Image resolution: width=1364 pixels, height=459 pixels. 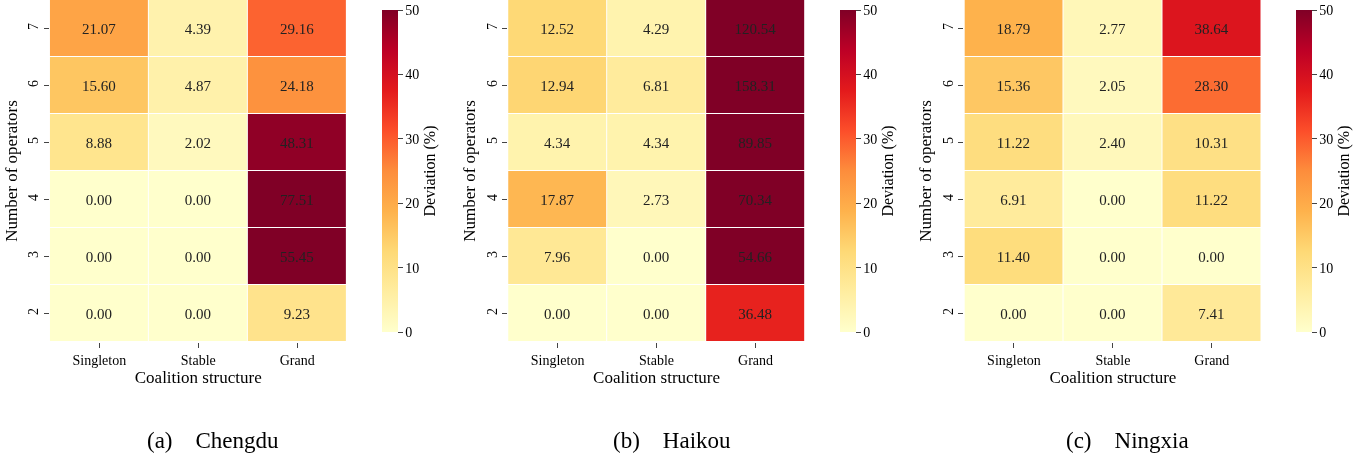 What do you see at coordinates (1113, 29) in the screenshot?
I see `data-label: 2.77` at bounding box center [1113, 29].